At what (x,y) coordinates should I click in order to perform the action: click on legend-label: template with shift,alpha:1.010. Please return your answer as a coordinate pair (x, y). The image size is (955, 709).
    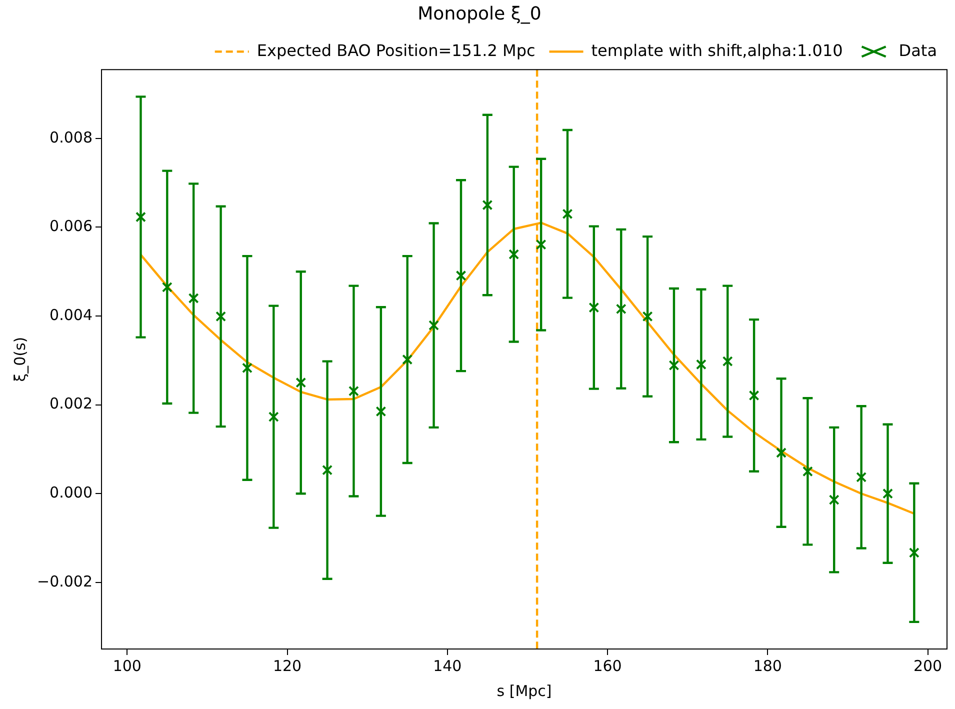
    Looking at the image, I should click on (717, 50).